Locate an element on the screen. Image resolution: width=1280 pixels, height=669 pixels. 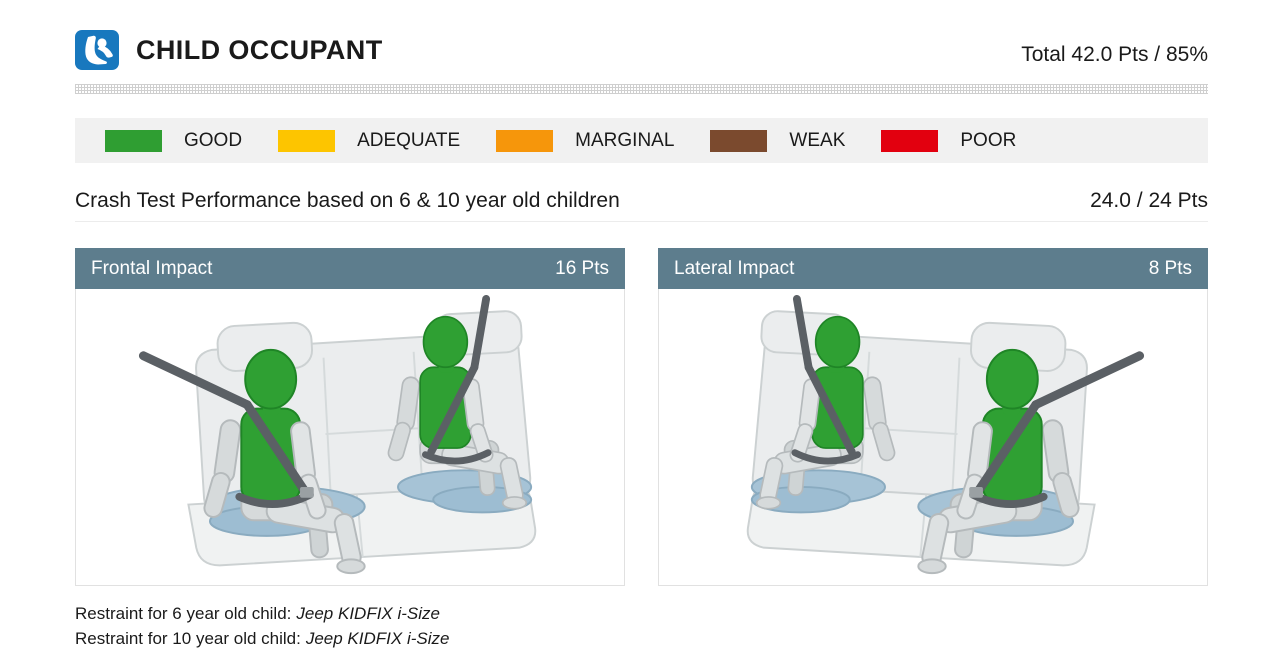
section-score: 24.0 / 24 Pts is located at coordinates (1149, 200).